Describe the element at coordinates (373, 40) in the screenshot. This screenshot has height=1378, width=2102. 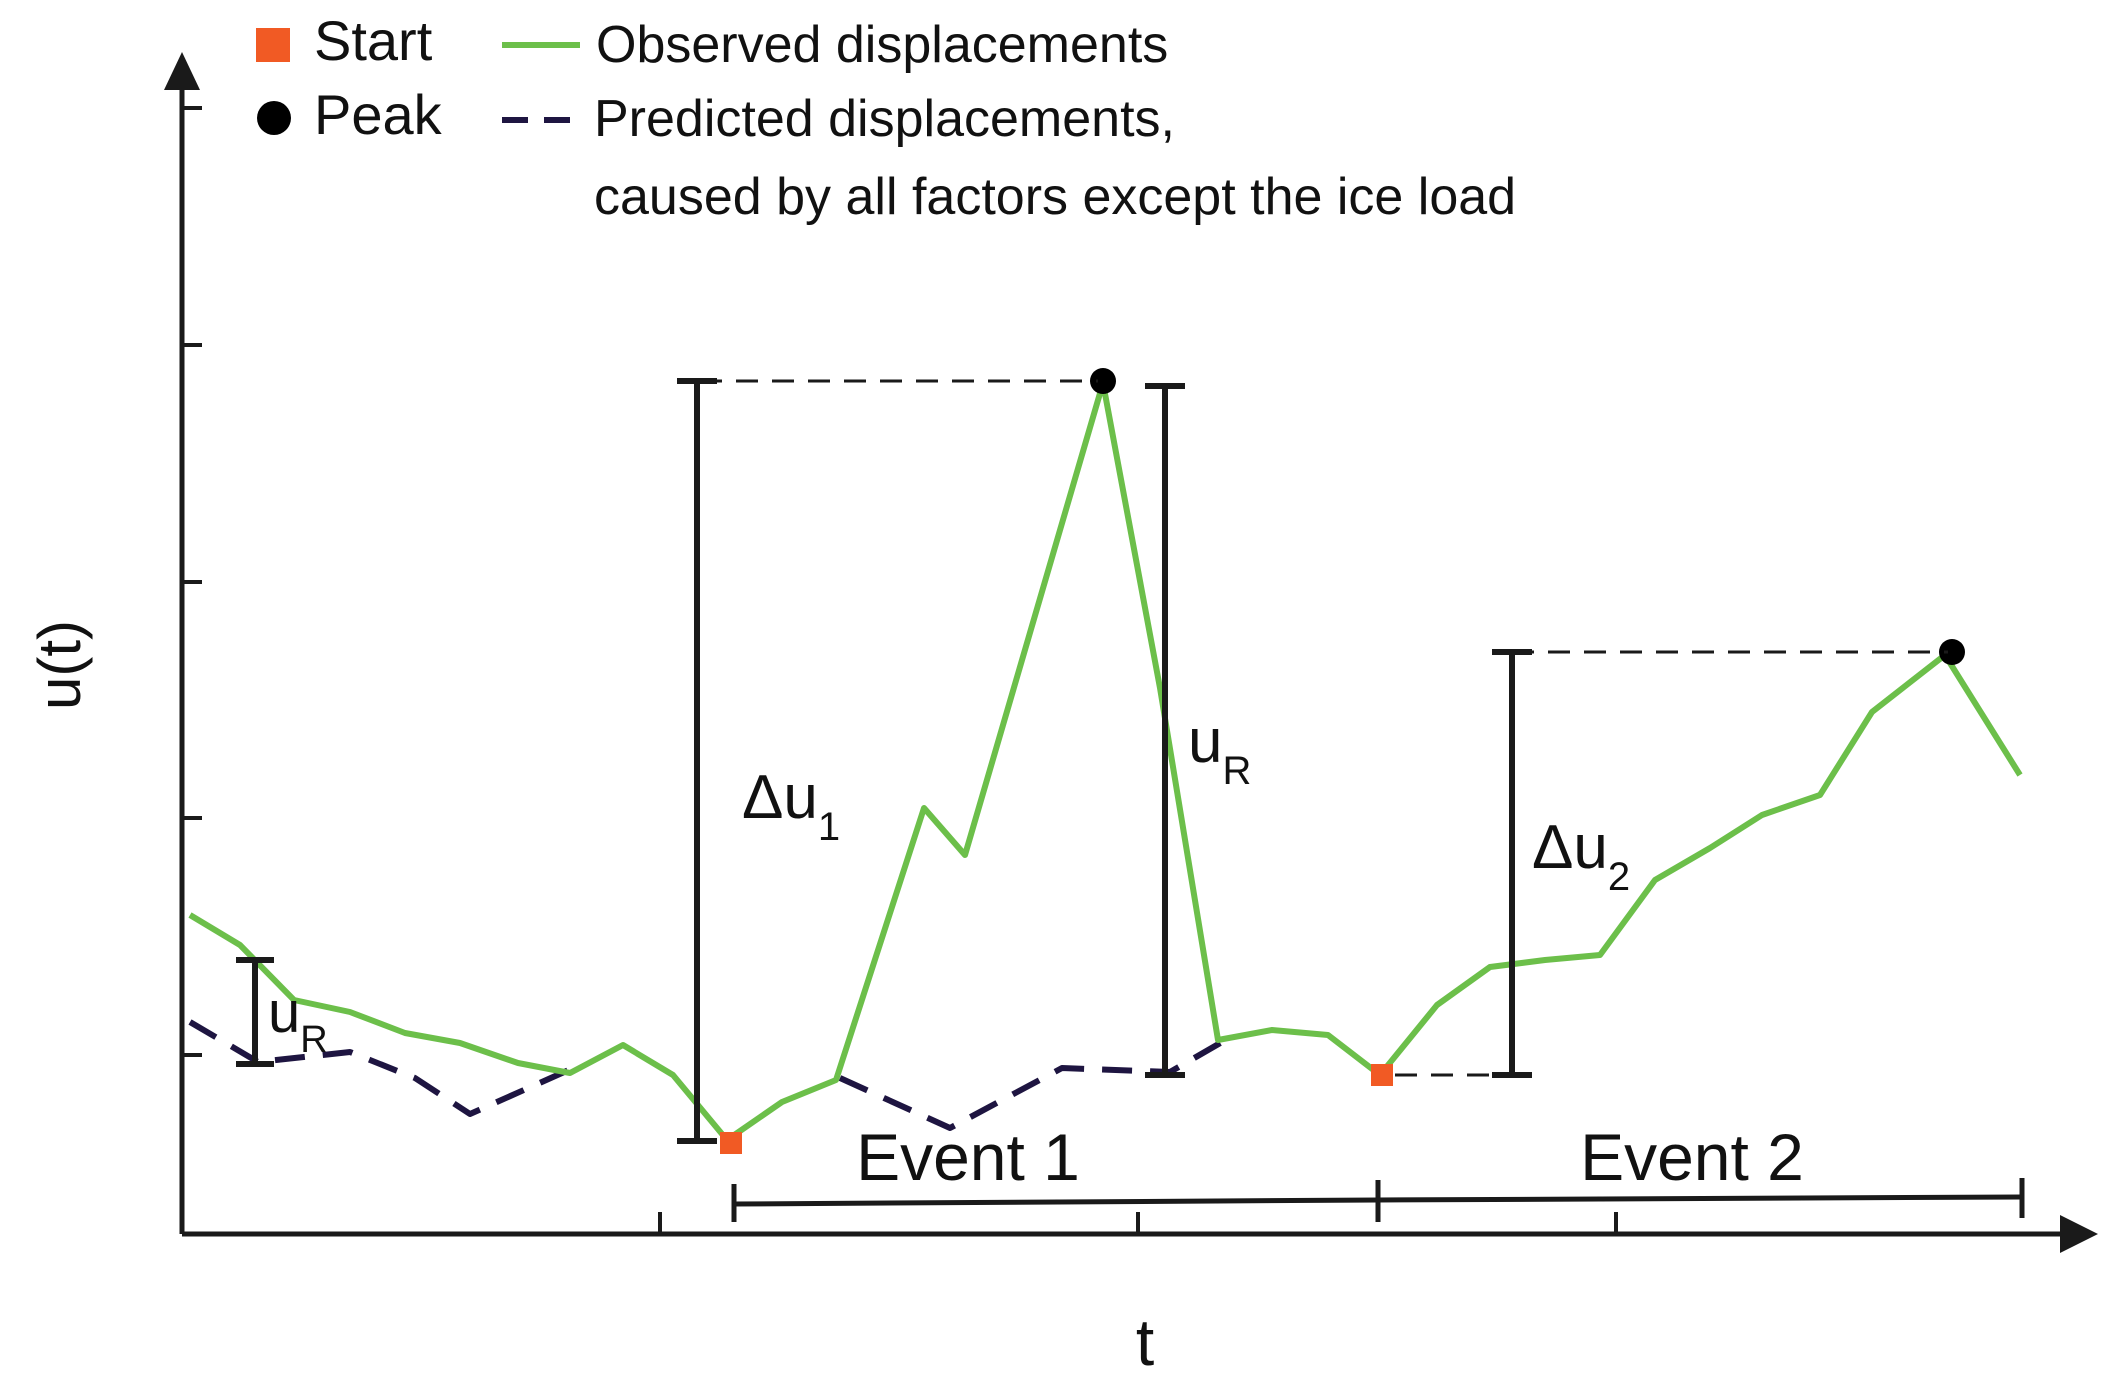
I see `start-legend-label: Start` at that location.